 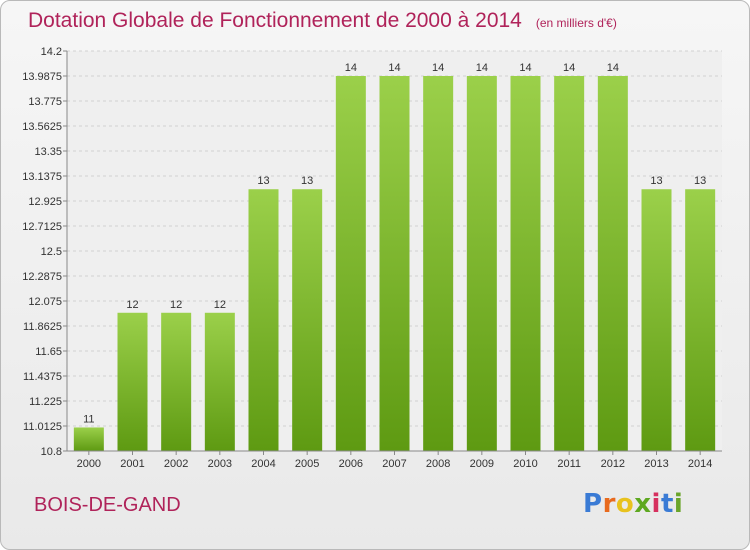 What do you see at coordinates (45, 102) in the screenshot?
I see `y-tick-label: 13.775` at bounding box center [45, 102].